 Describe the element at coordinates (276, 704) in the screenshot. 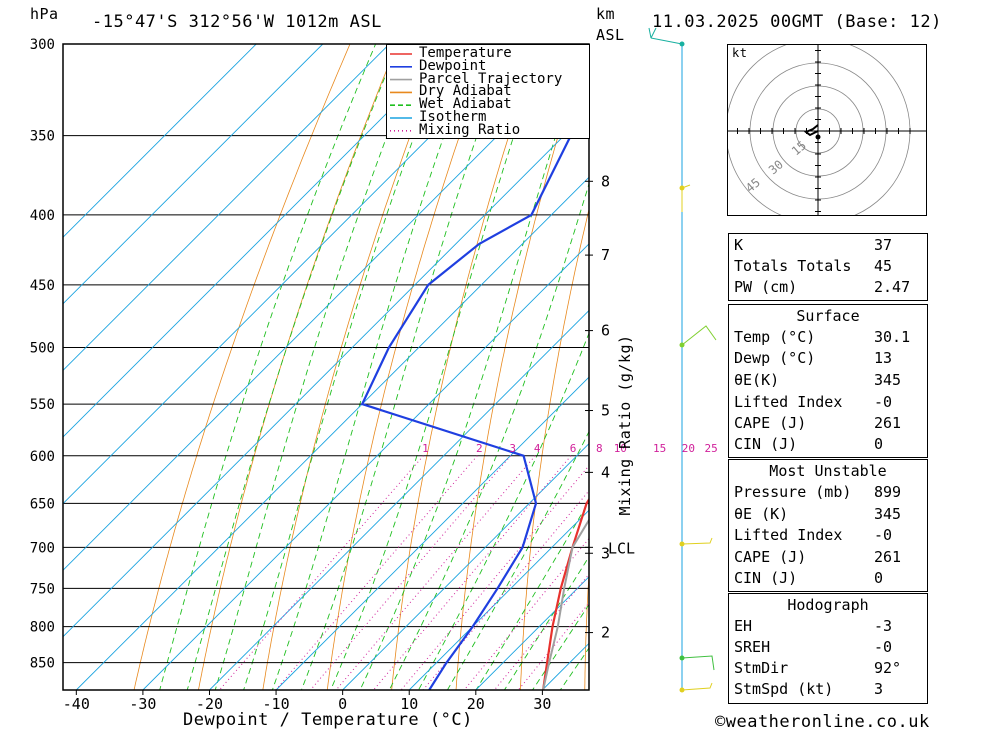

I see `x-tick-label: -10` at that location.